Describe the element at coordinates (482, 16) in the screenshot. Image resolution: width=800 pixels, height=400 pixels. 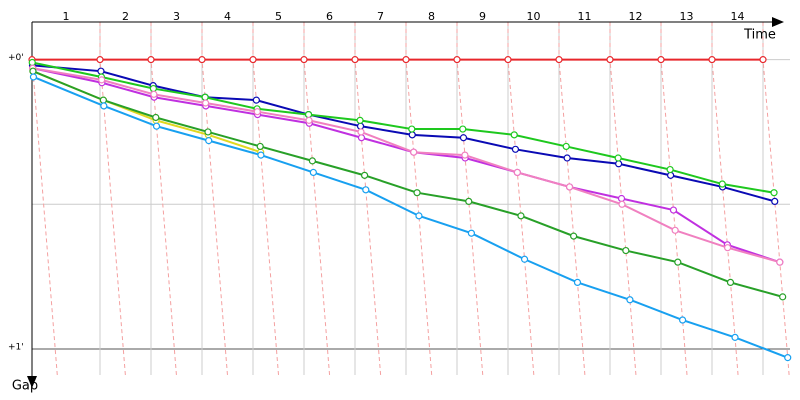
I see `x-tick-label: 9` at that location.